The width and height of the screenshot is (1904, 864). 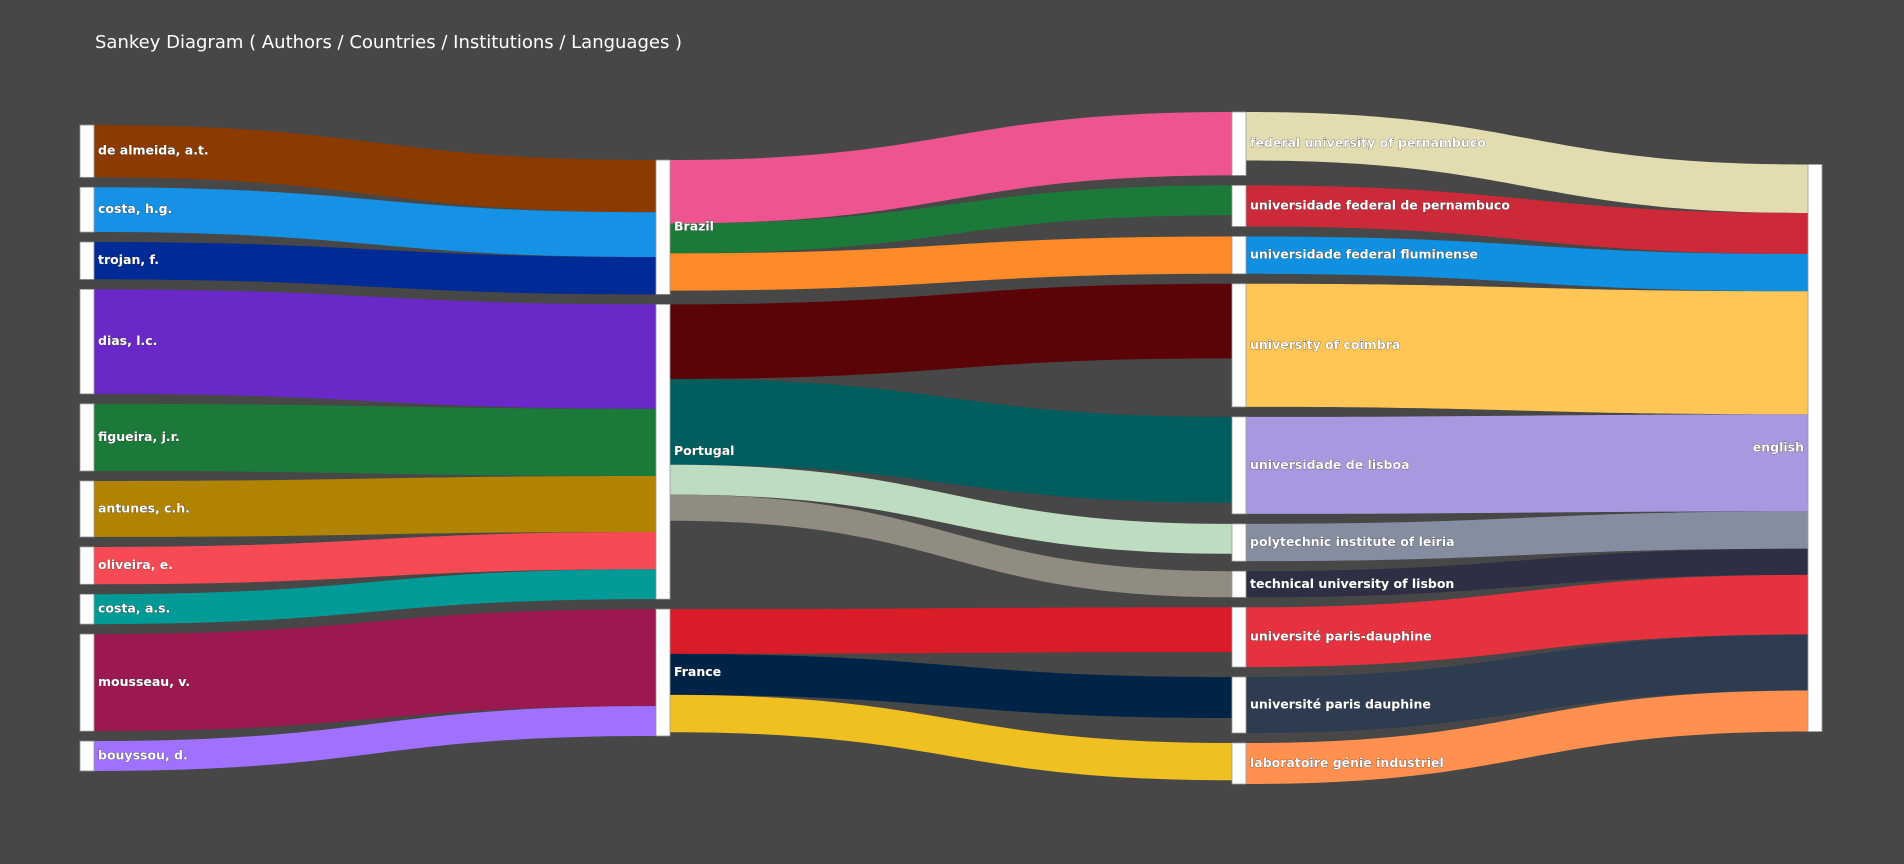 What do you see at coordinates (375, 169) in the screenshot?
I see `link-de-almeida-a-t-to-brazil` at bounding box center [375, 169].